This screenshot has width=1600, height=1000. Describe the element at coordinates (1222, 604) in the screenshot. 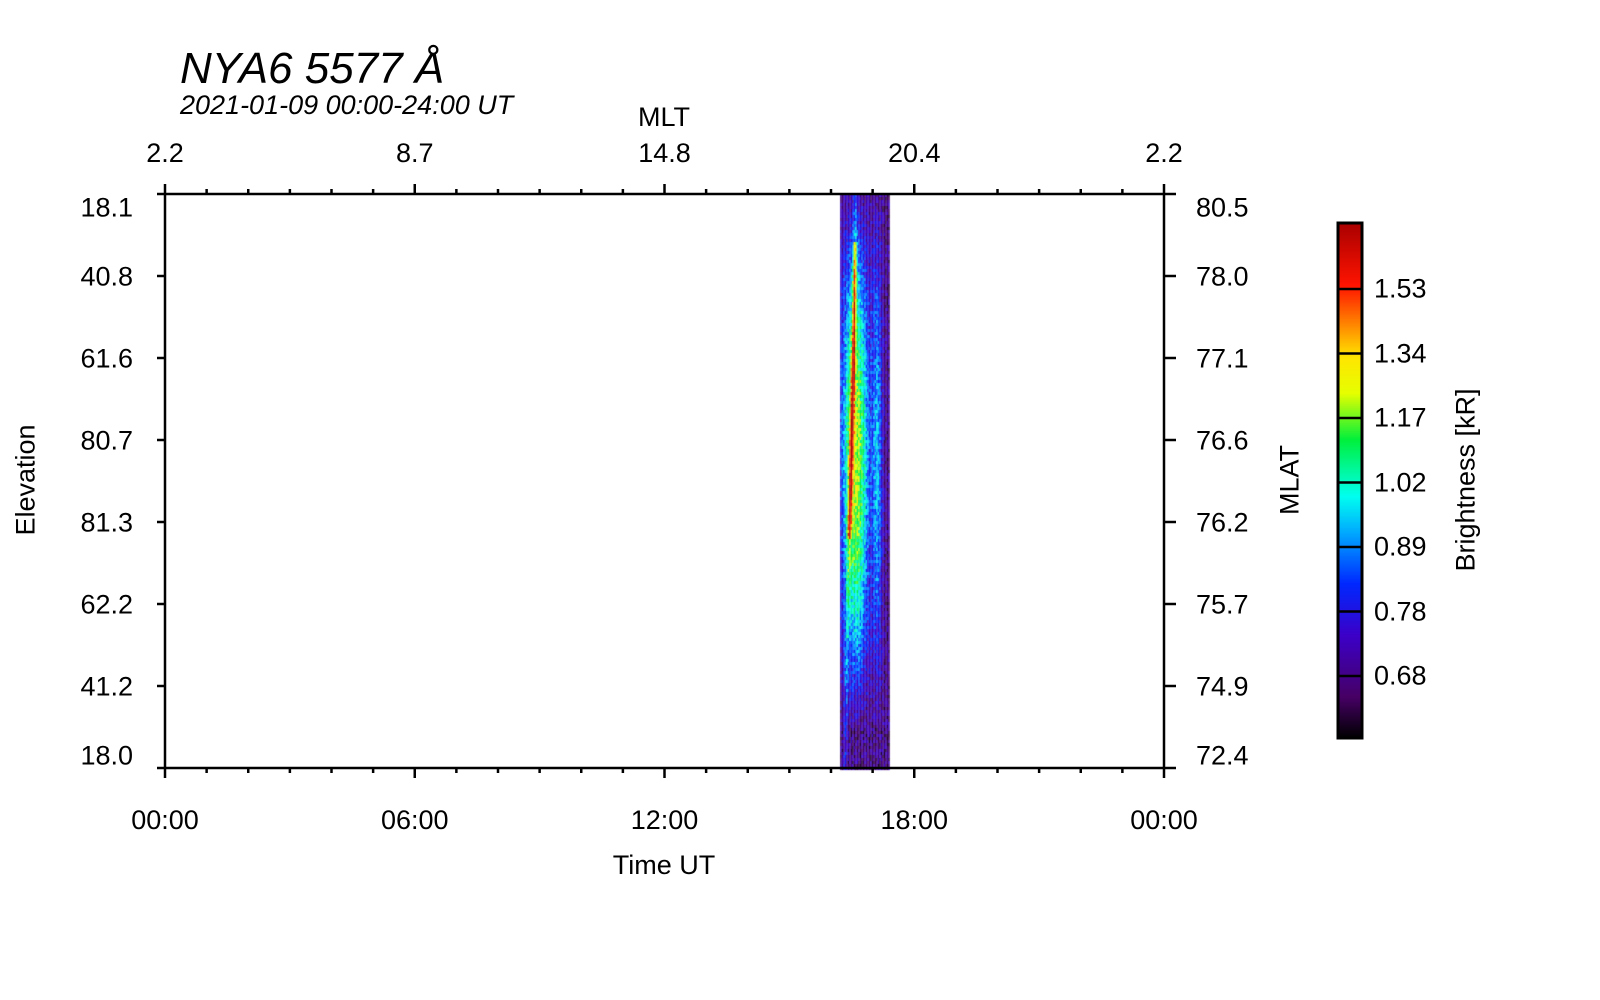

I see `y-right-tick-label: 75.7` at that location.